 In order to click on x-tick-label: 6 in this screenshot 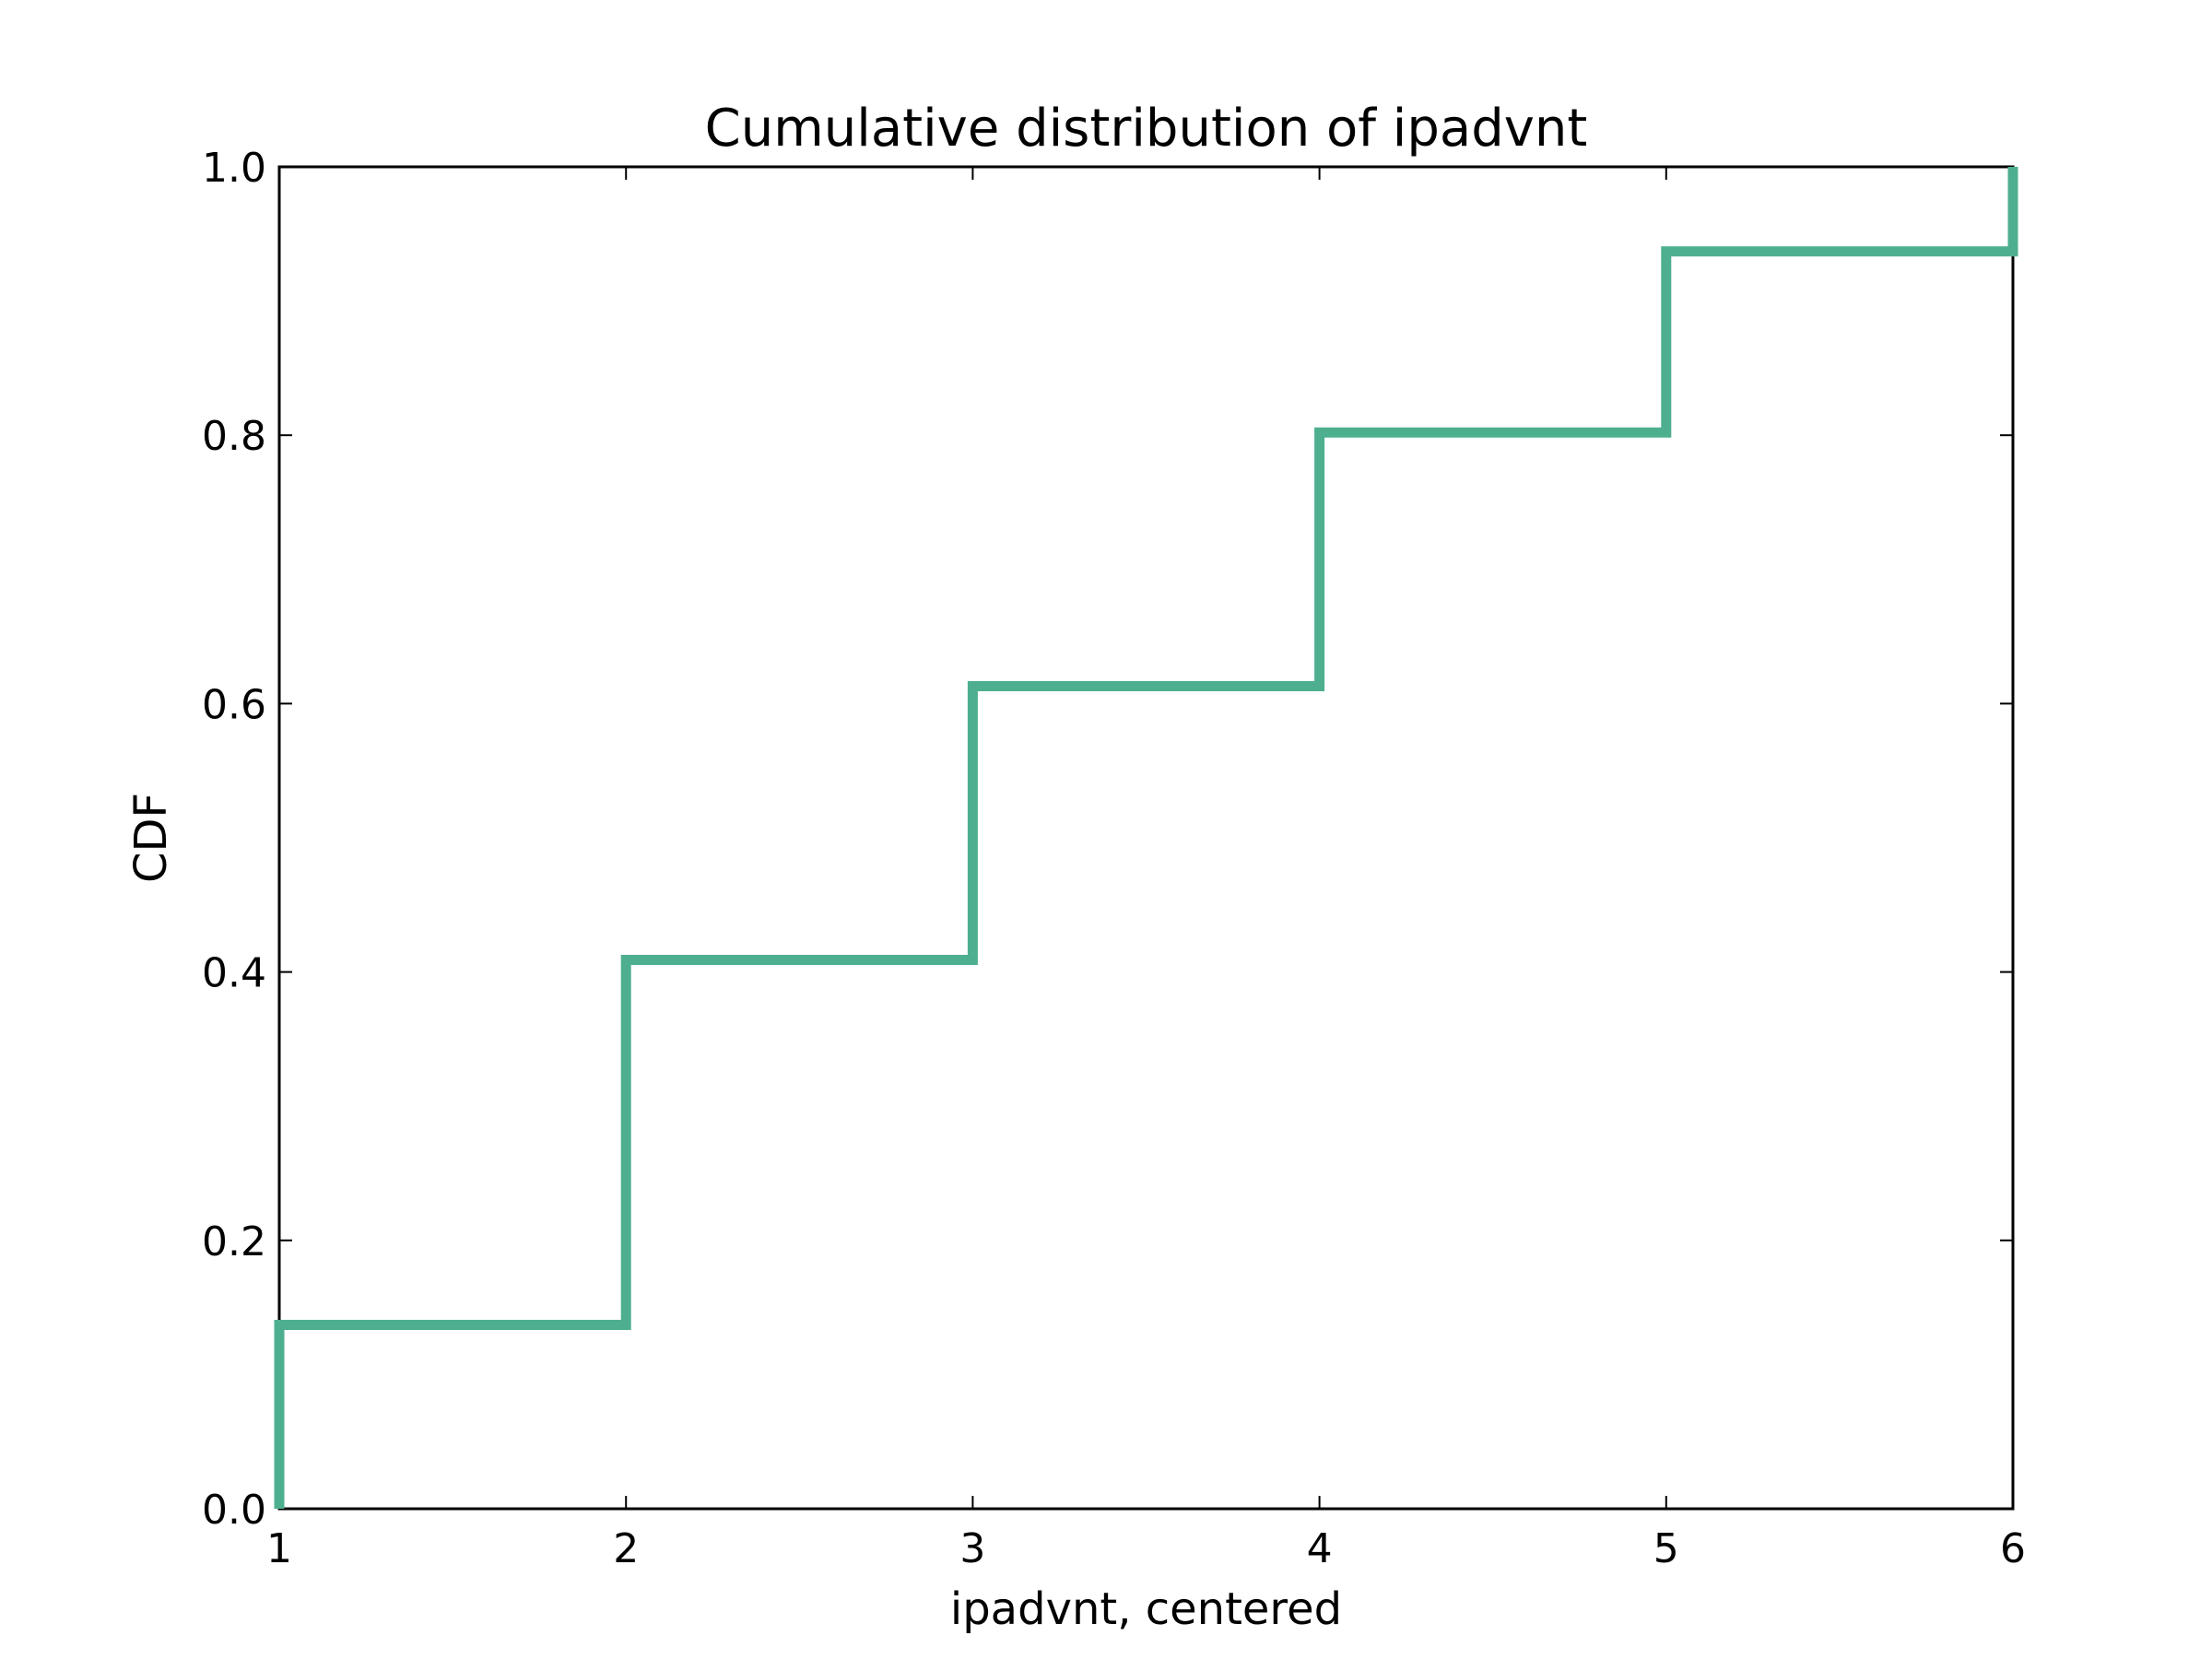, I will do `click(2013, 1548)`.